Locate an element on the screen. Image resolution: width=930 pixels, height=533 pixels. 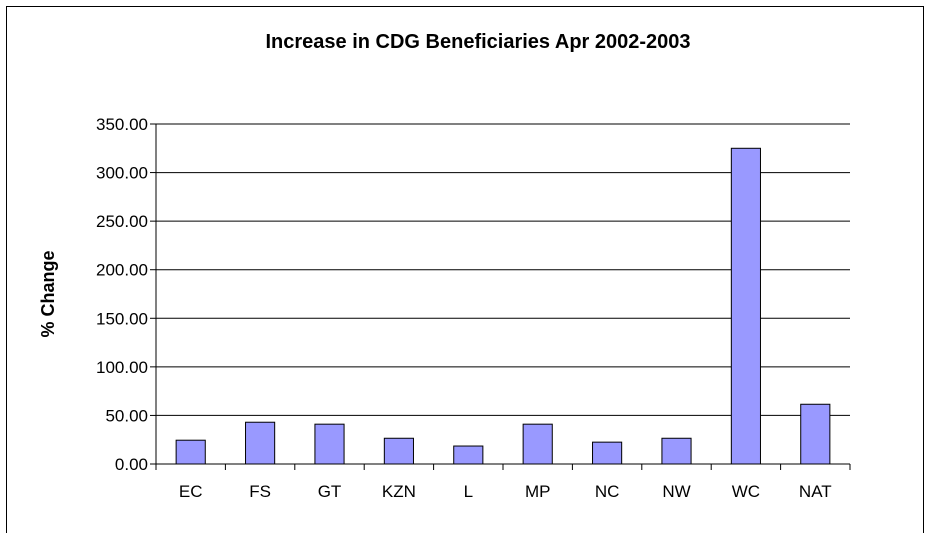
y-axis-title: % Change is located at coordinates (48, 293).